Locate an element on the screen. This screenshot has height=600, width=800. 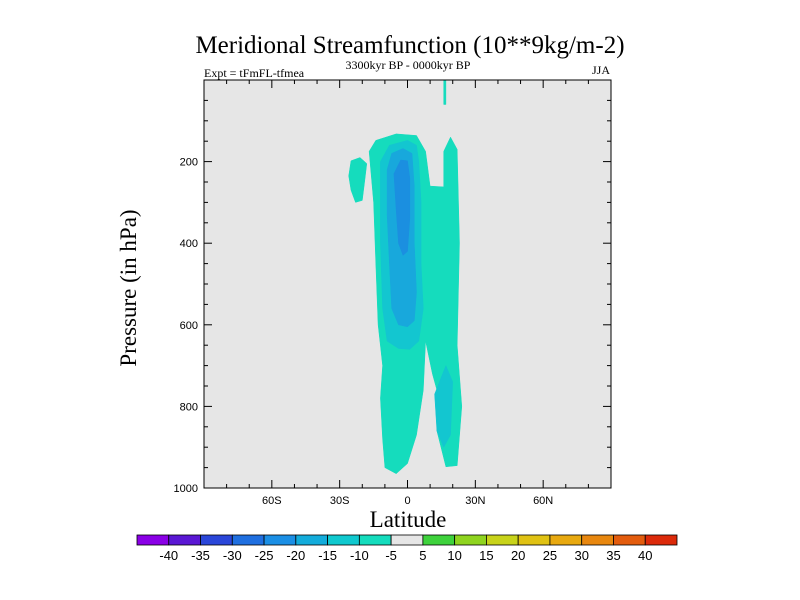
colorbar-label: 40 is located at coordinates (645, 555).